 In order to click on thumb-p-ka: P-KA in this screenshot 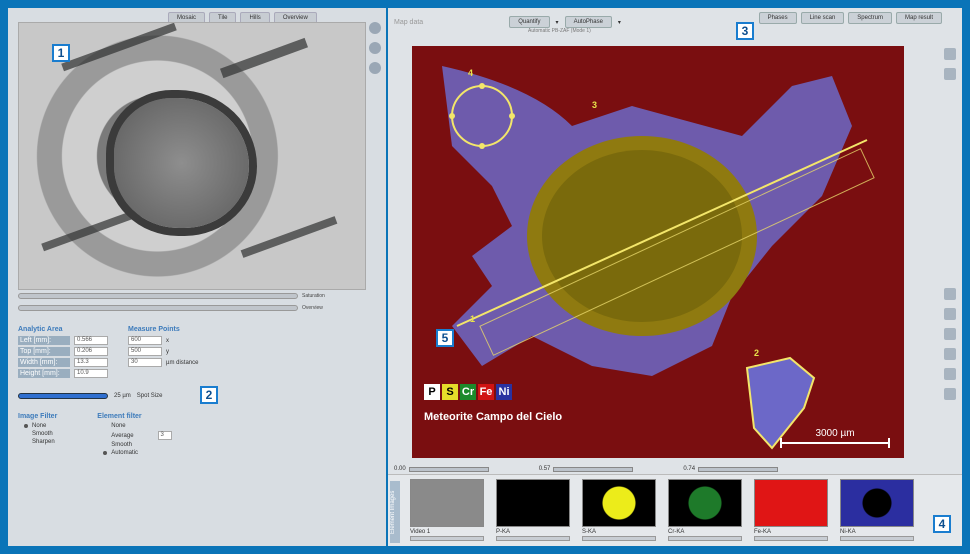, I will do `click(533, 510)`.